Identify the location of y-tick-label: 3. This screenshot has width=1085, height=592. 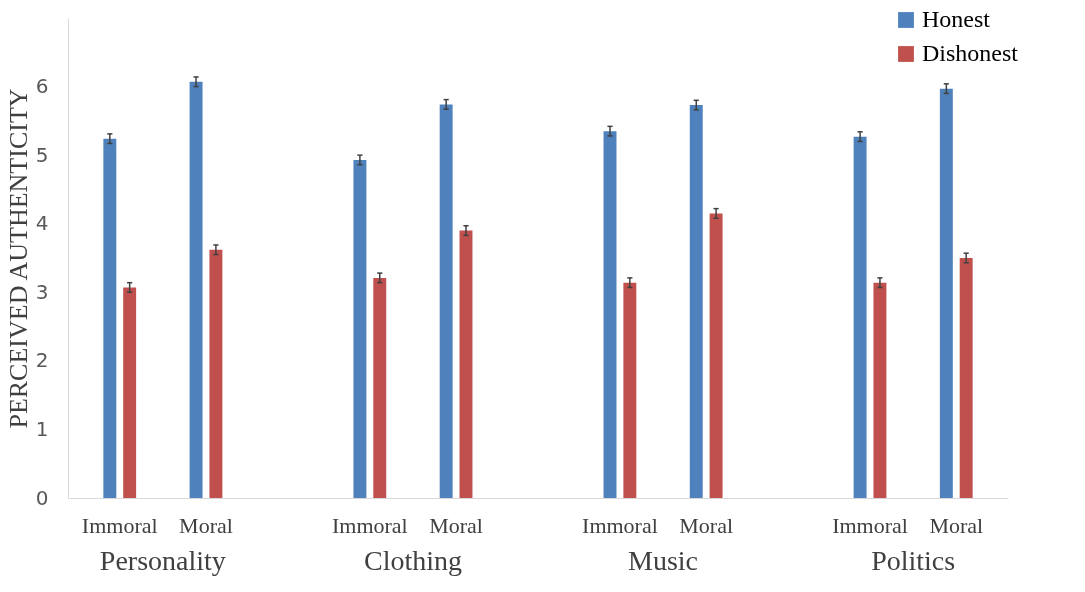
(42, 291).